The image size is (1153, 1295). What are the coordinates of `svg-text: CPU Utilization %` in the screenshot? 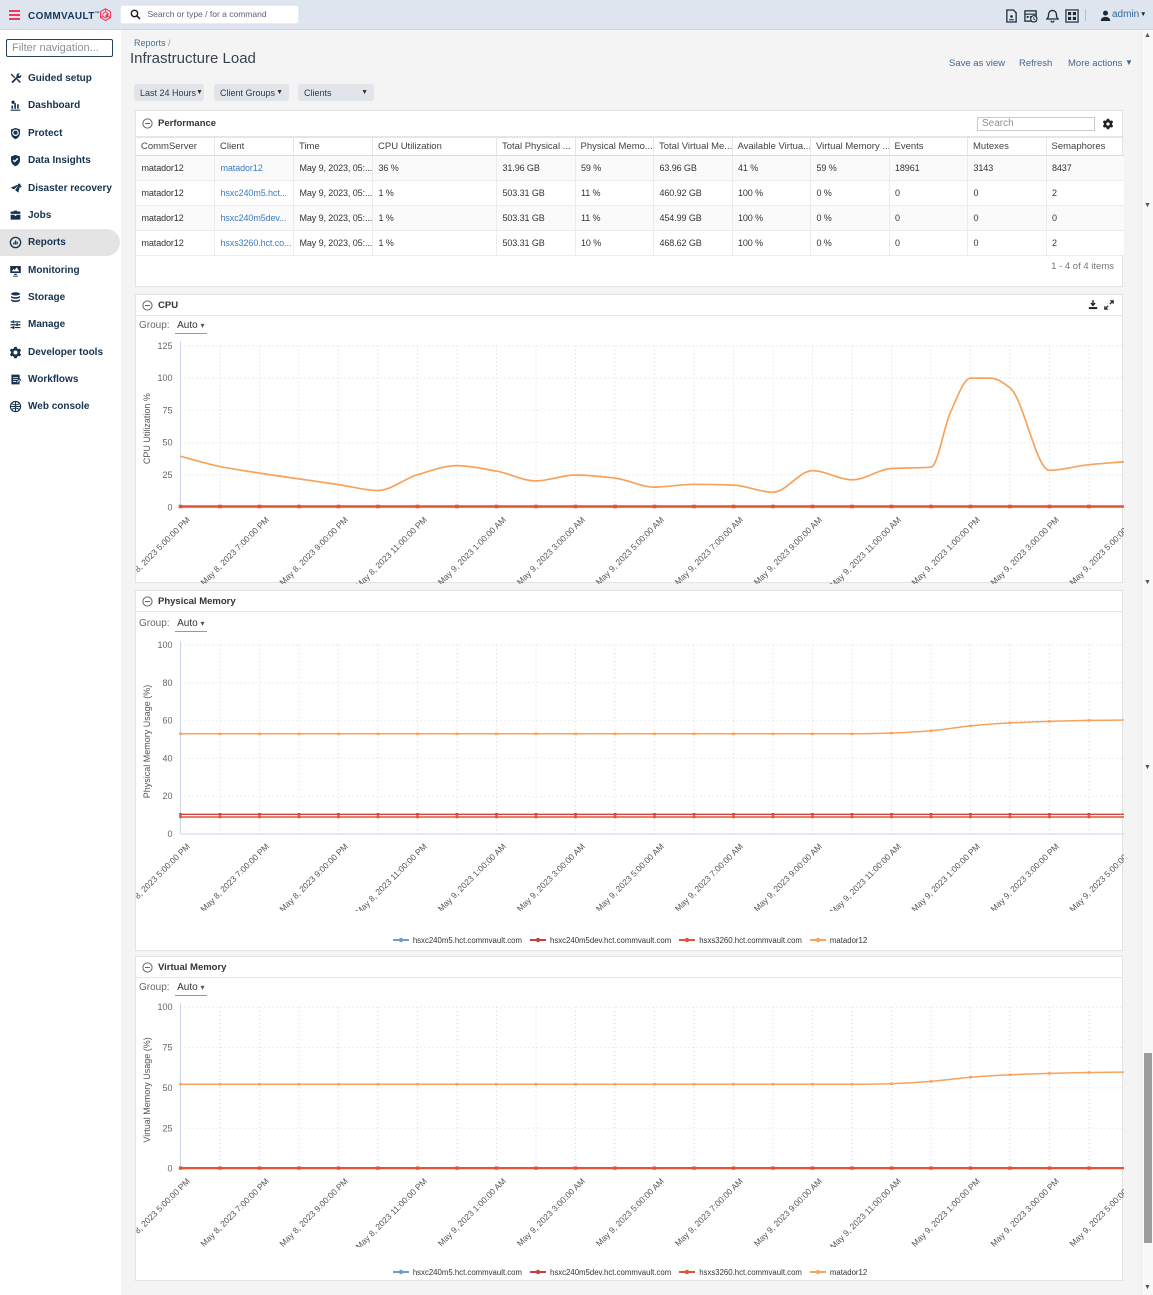 It's located at (147, 428).